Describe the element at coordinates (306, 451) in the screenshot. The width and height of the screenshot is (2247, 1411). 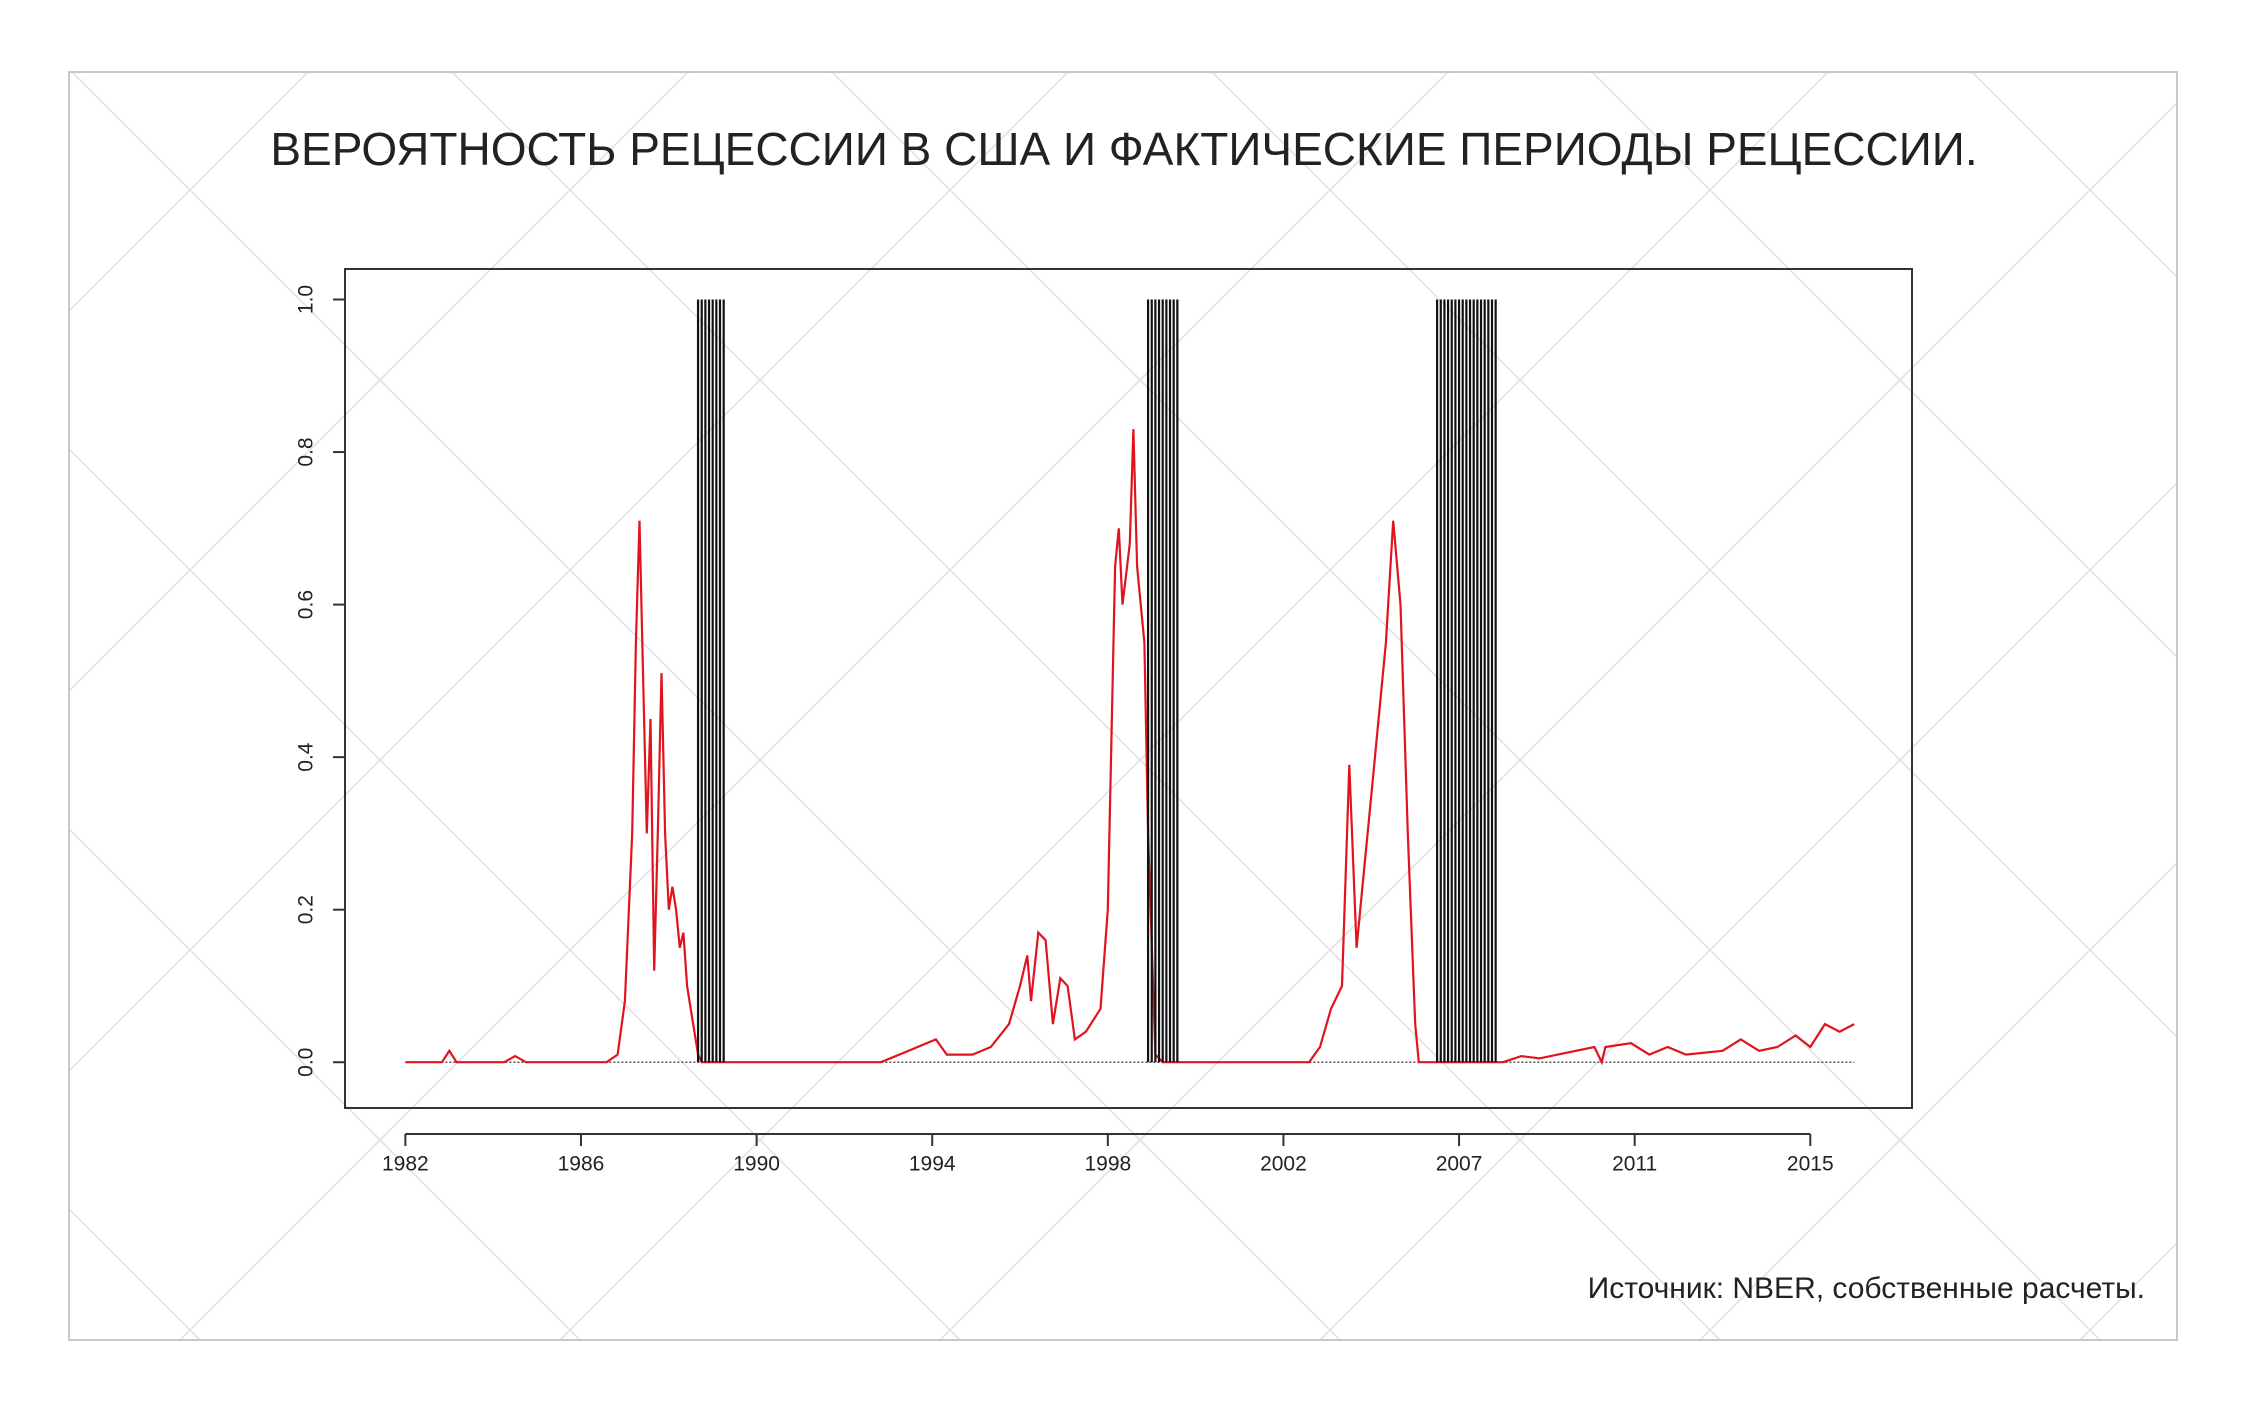
I see `y-tick-label: 0.8` at that location.